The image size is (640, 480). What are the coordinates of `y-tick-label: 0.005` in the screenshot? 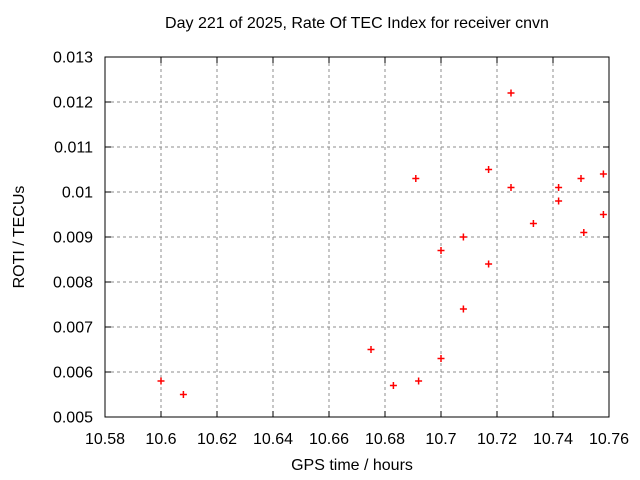 It's located at (73, 418).